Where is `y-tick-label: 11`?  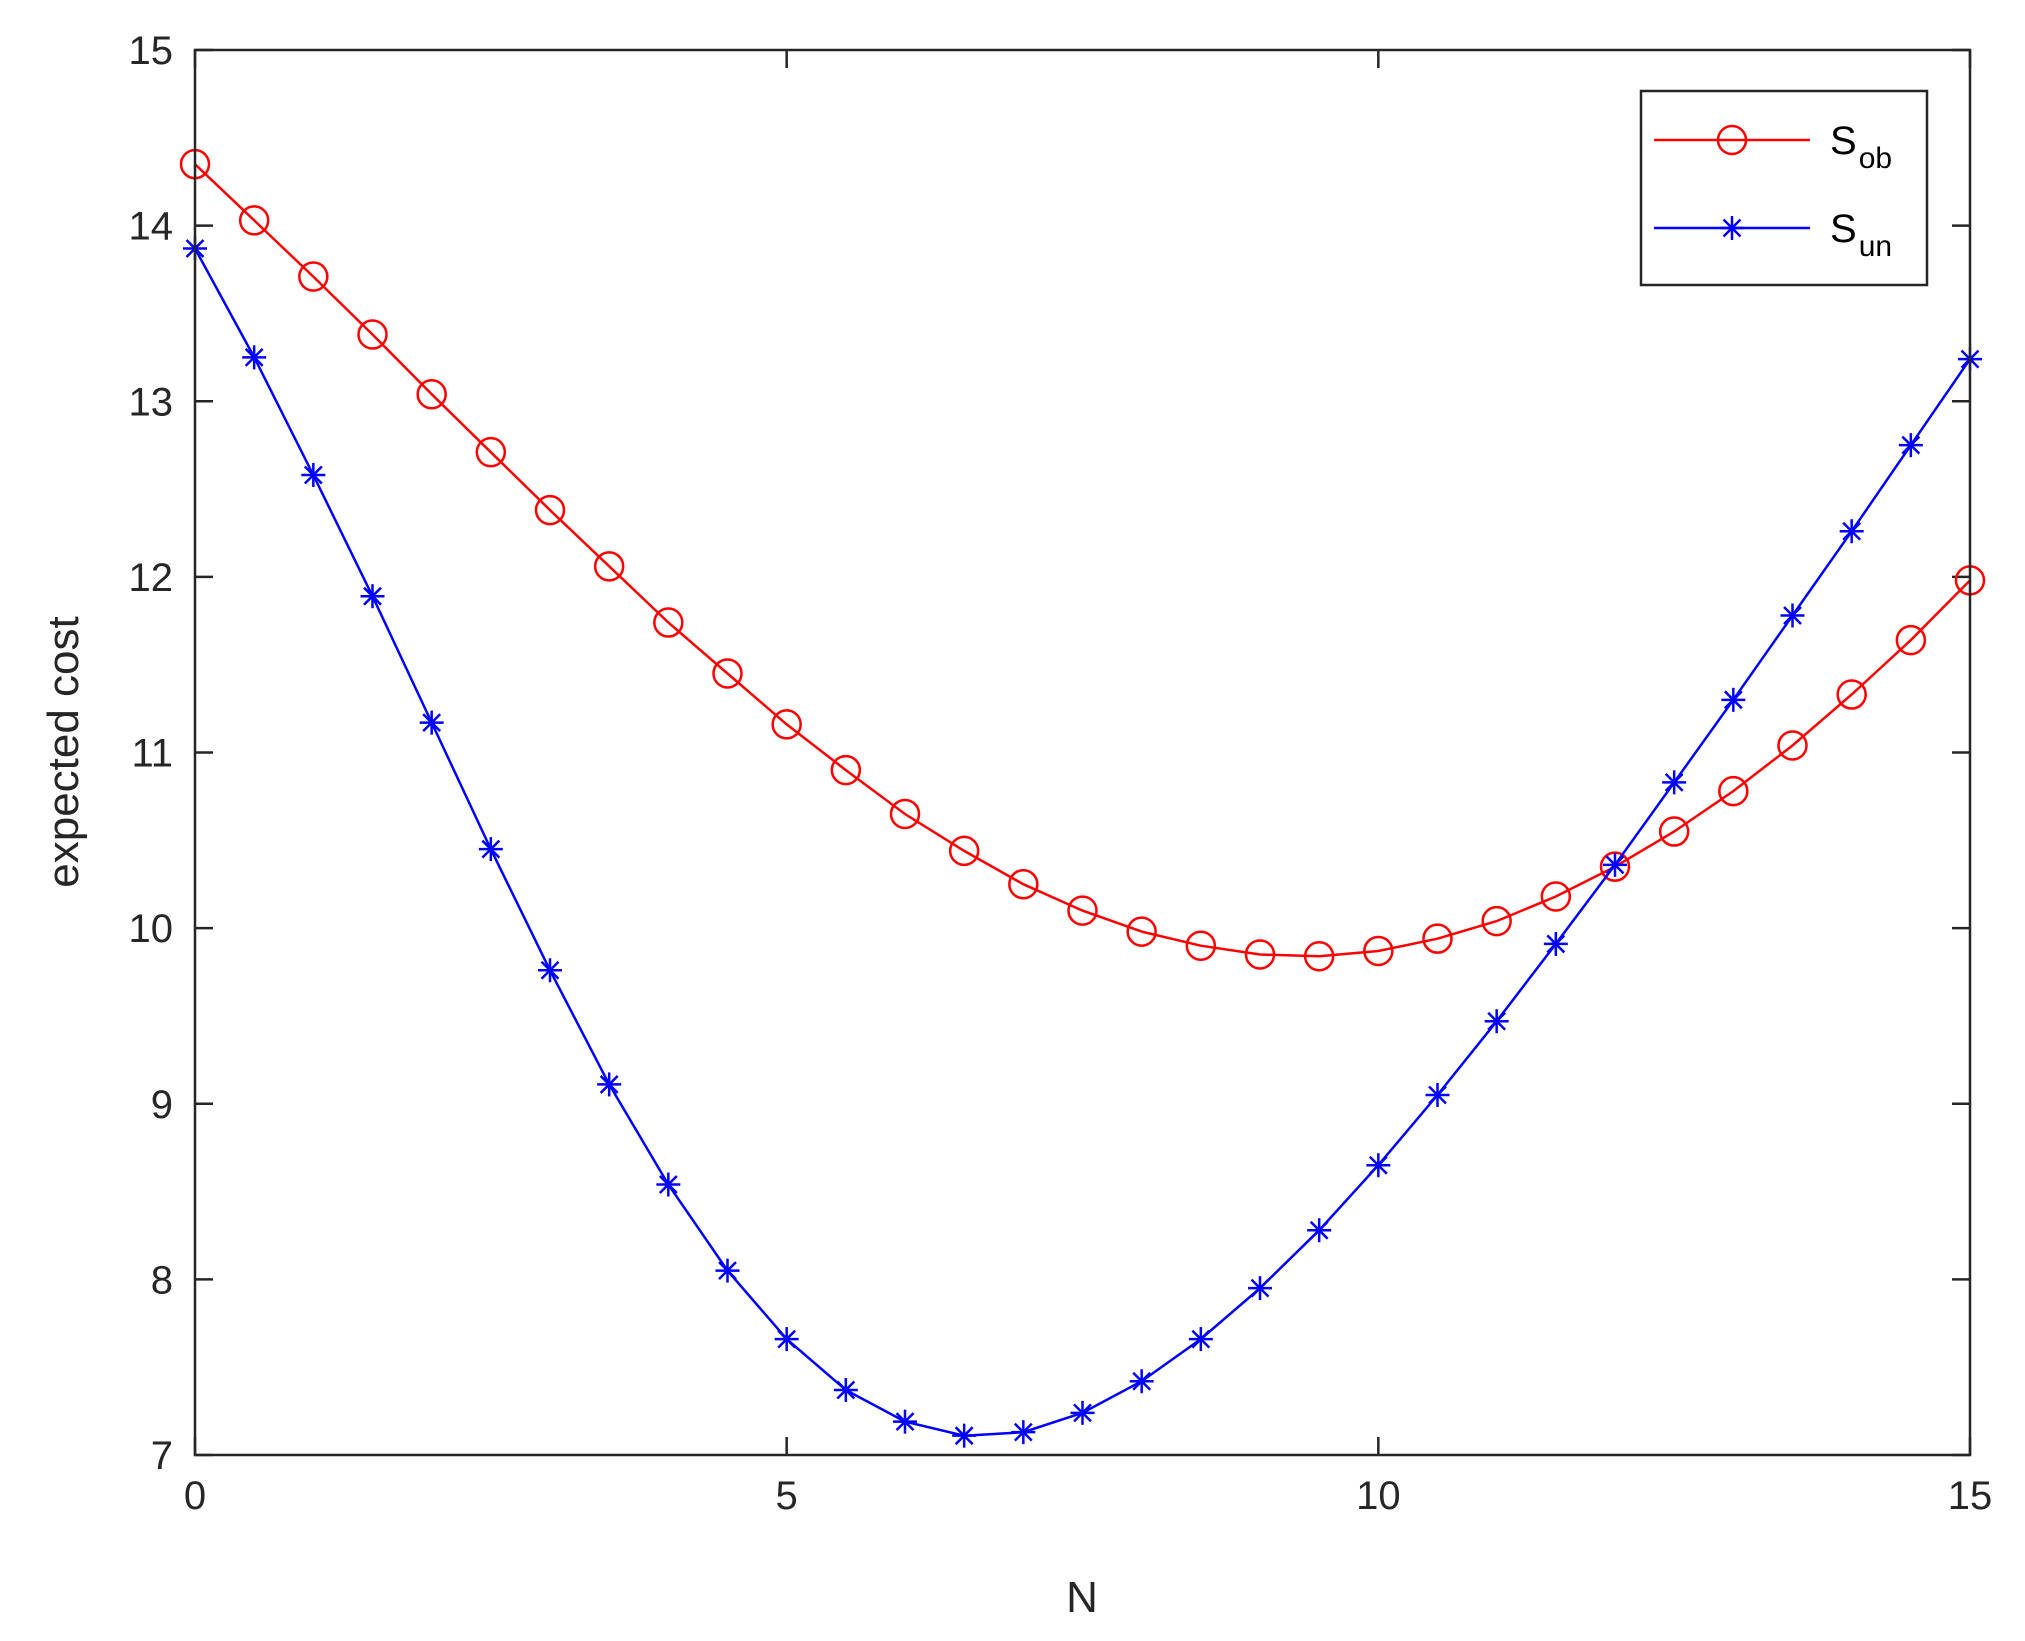
y-tick-label: 11 is located at coordinates (152, 754).